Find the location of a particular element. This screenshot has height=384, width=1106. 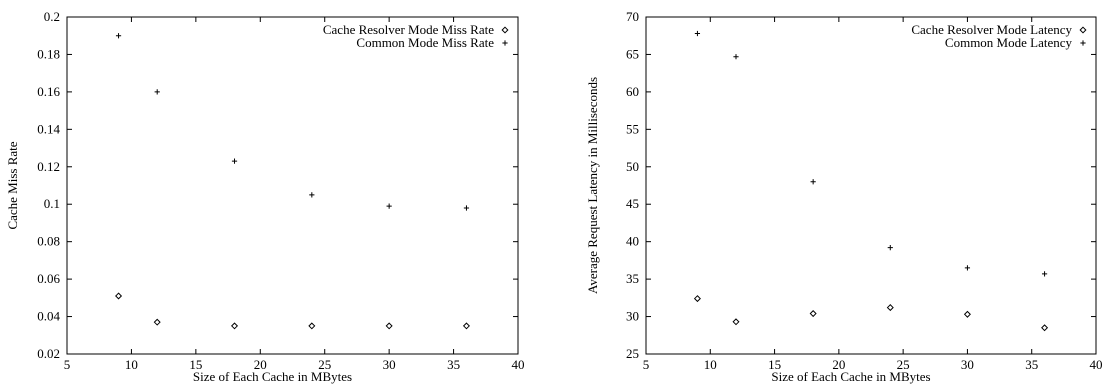

y-tick-label: 70 is located at coordinates (632, 16).